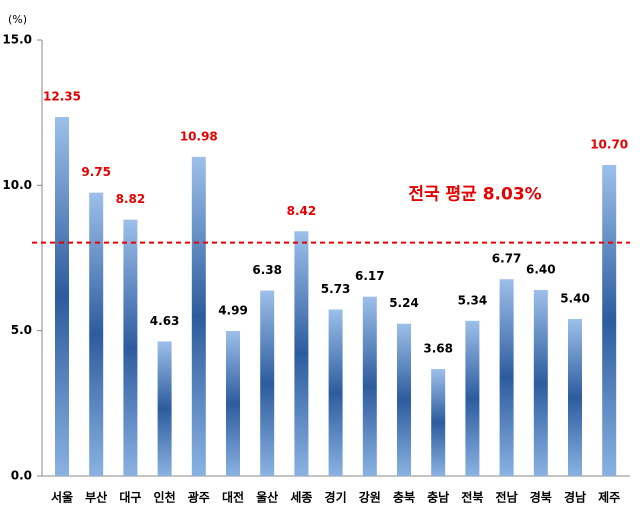  I want to click on value-label: 5.24, so click(404, 303).